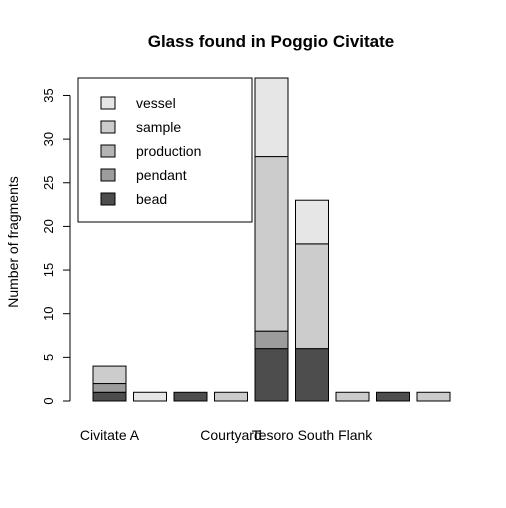 The height and width of the screenshot is (508, 506). What do you see at coordinates (48, 313) in the screenshot?
I see `y-tick-label: 10` at bounding box center [48, 313].